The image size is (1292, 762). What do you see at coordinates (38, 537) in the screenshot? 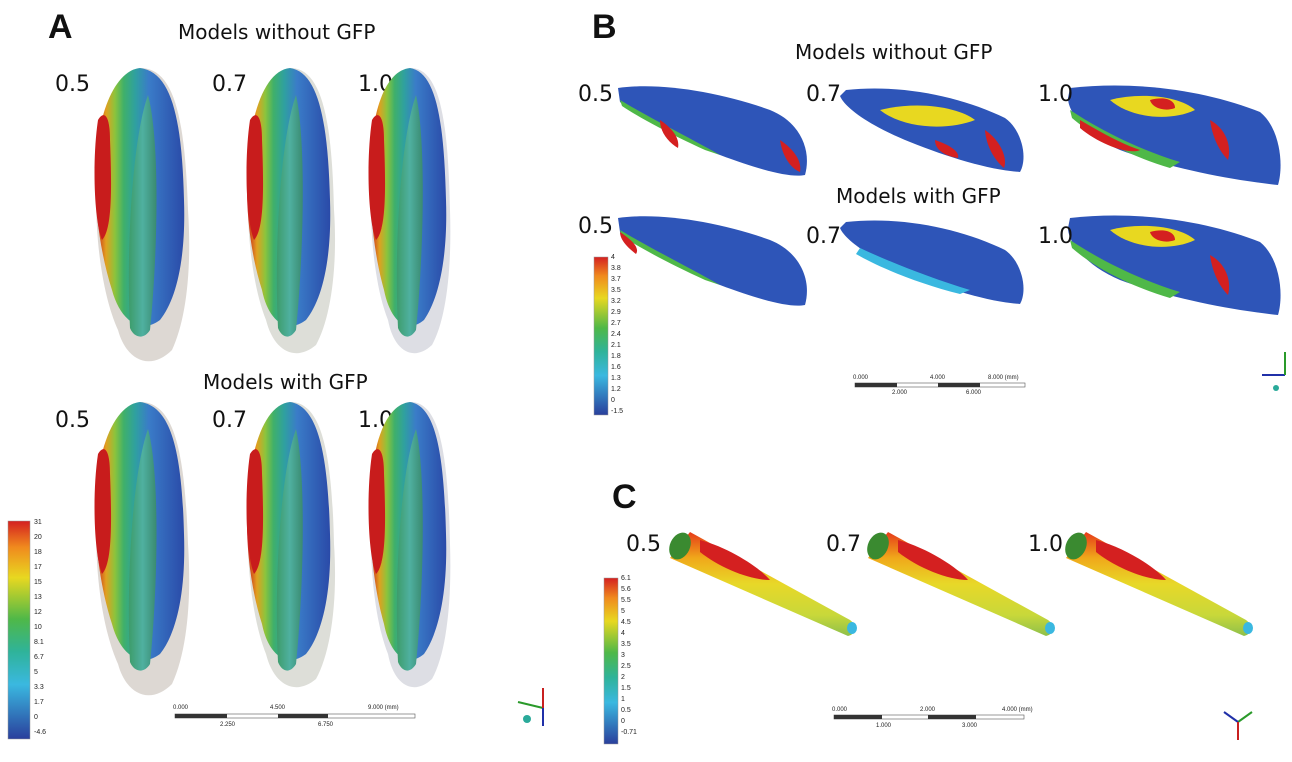
I see `legend-a-label: 20` at bounding box center [38, 537].